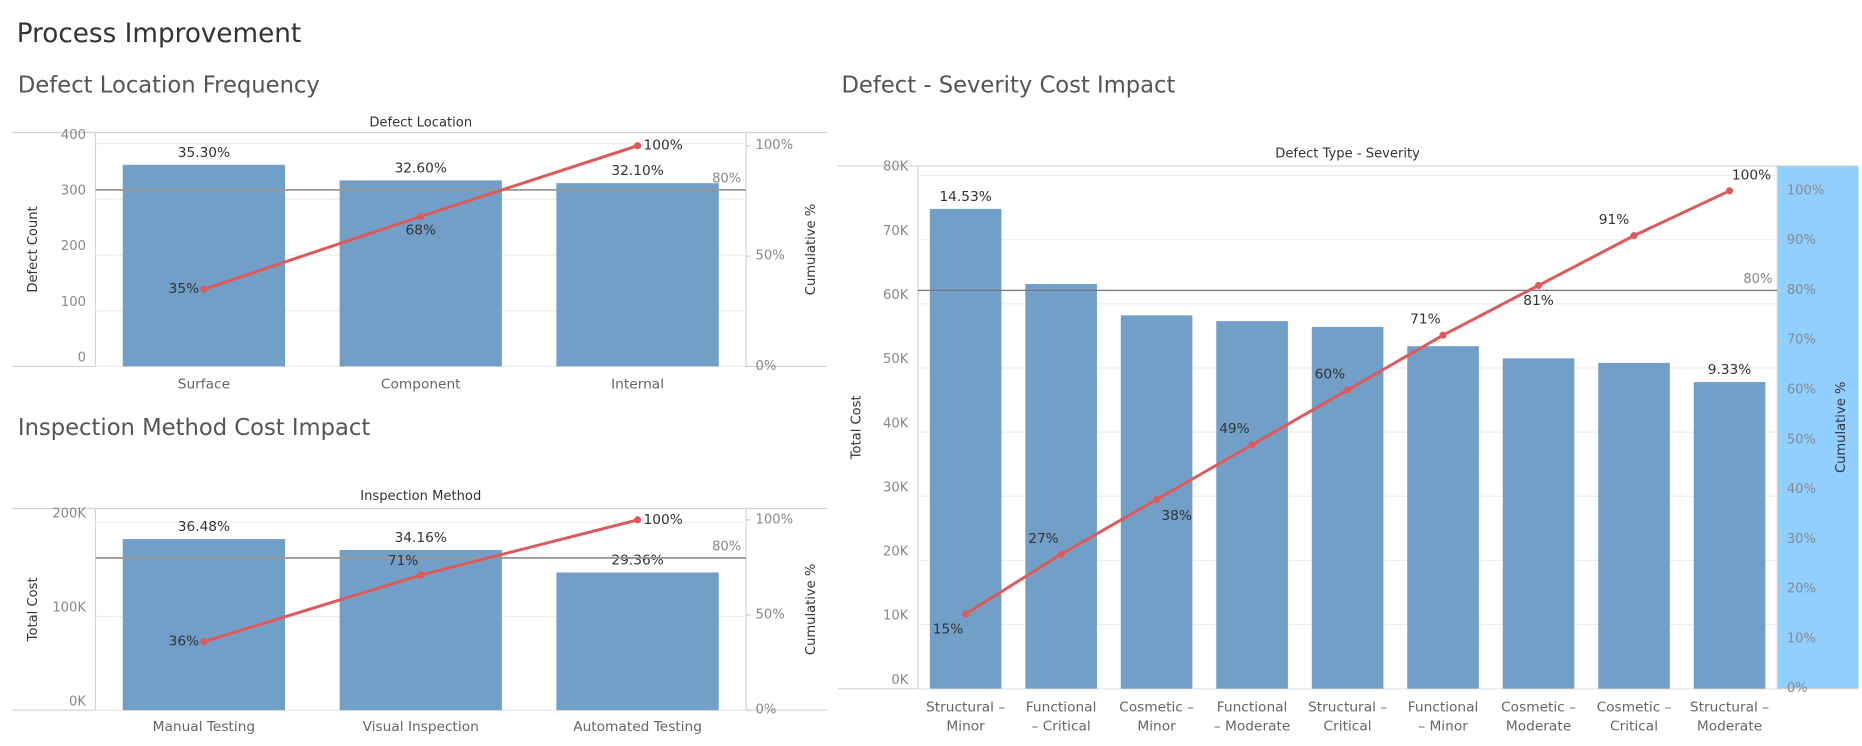  Describe the element at coordinates (965, 716) in the screenshot. I see `x-tick-label-box: Structural – Minor` at that location.